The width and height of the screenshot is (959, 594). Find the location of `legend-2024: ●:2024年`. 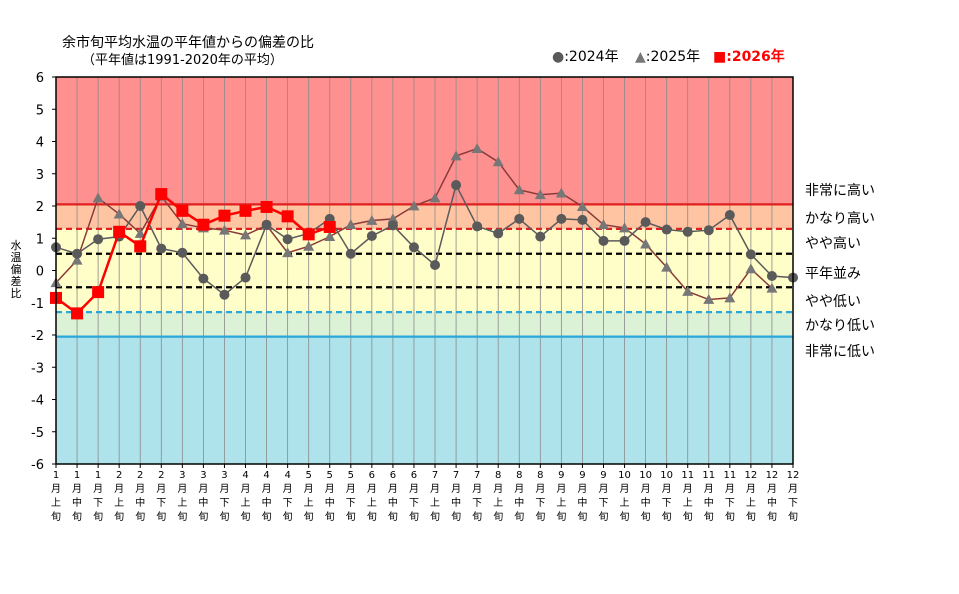

legend-2024: ●:2024年 is located at coordinates (585, 56).